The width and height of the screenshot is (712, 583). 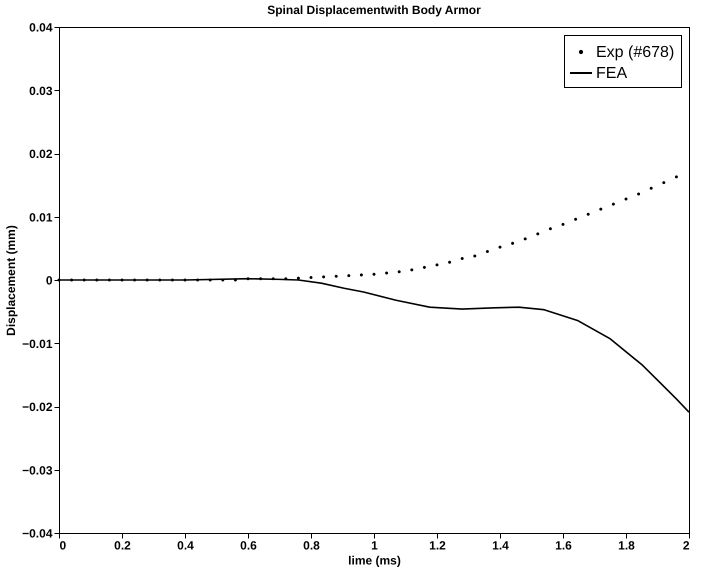 What do you see at coordinates (374, 561) in the screenshot?
I see `x-axis-title: lime (ms)` at bounding box center [374, 561].